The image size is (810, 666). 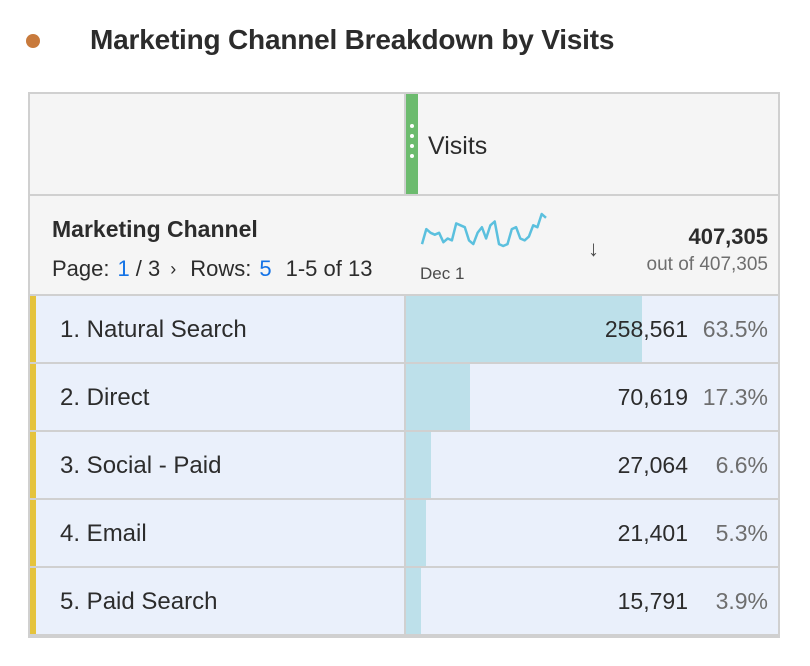 What do you see at coordinates (735, 329) in the screenshot?
I see `row-percent: 63.5%` at bounding box center [735, 329].